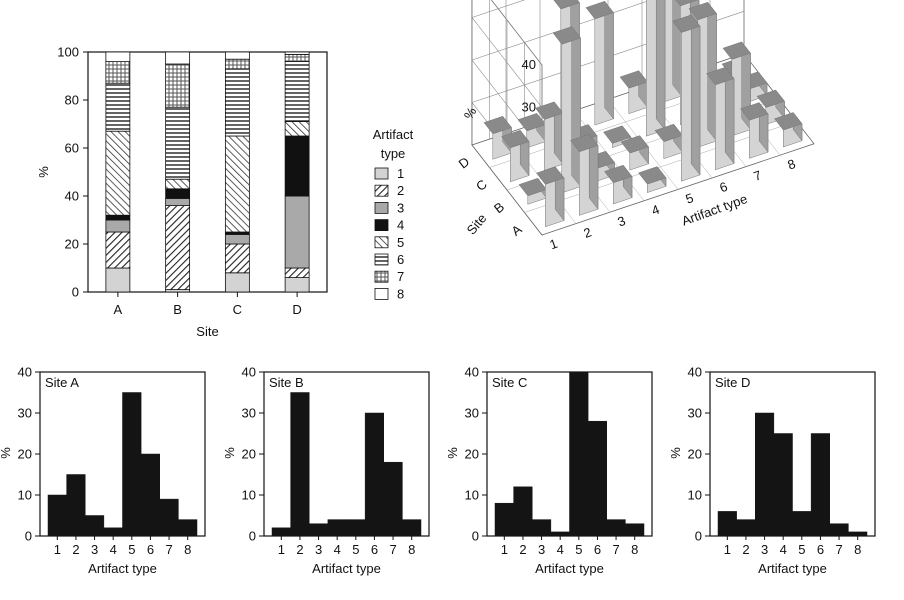 Image resolution: width=904 pixels, height=600 pixels. I want to click on legend-label: 2, so click(400, 190).